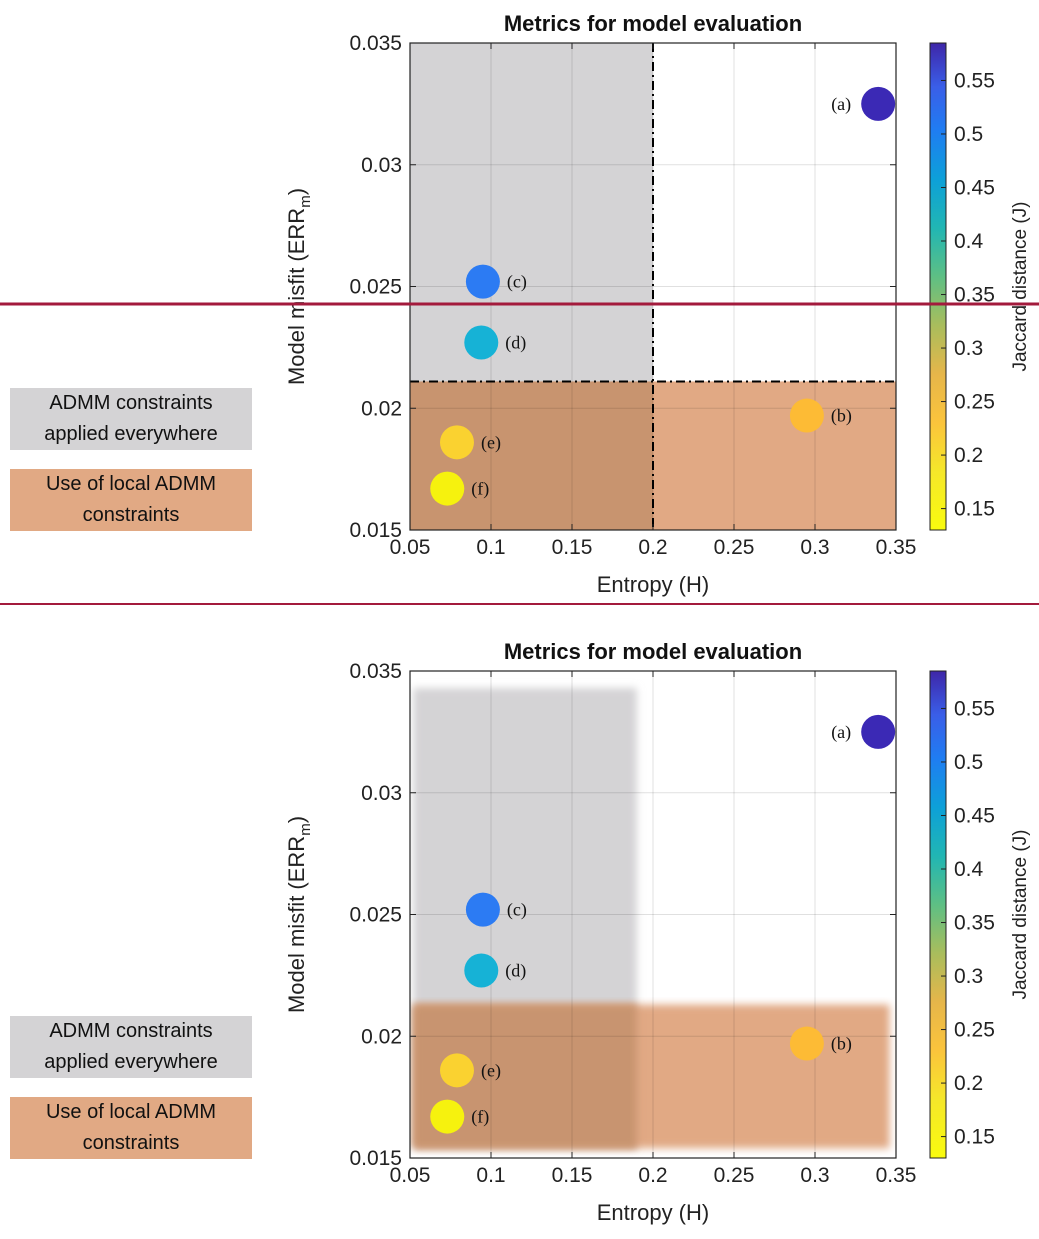 Image resolution: width=1039 pixels, height=1239 pixels. What do you see at coordinates (131, 500) in the screenshot?
I see `legend-orange-top: Use of local ADMM constraints` at bounding box center [131, 500].